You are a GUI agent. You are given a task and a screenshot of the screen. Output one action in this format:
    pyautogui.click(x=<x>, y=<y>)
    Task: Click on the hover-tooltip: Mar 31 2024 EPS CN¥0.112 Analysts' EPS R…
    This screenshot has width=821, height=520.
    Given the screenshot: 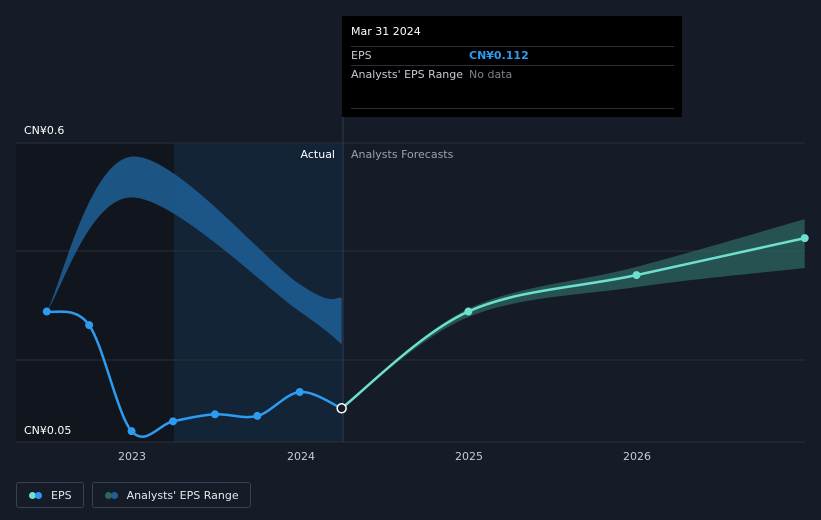 What is the action you would take?
    pyautogui.click(x=512, y=66)
    